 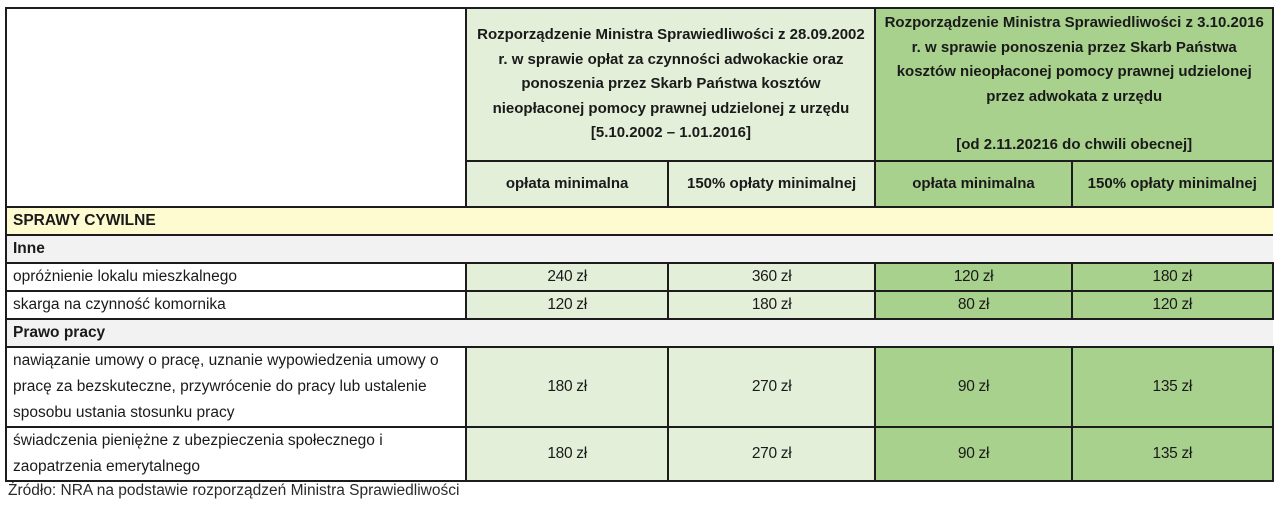 What do you see at coordinates (1172, 183) in the screenshot?
I see `col-header-2016-150: 150% opłaty minimalnej` at bounding box center [1172, 183].